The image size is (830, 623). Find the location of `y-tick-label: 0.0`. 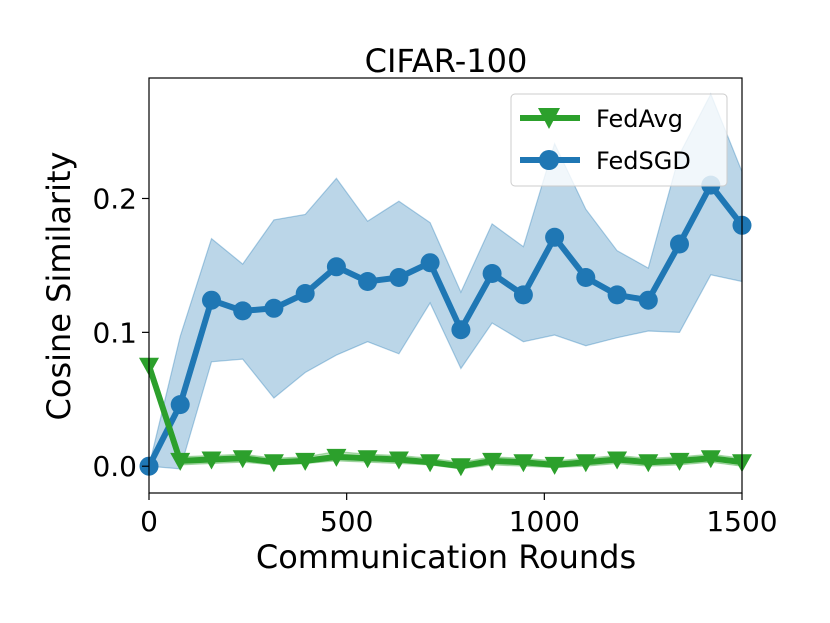

y-tick-label: 0.0 is located at coordinates (114, 466).